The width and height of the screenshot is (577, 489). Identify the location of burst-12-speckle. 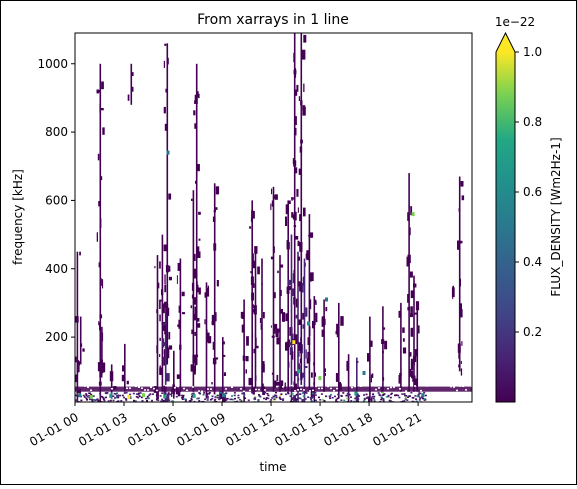
(179, 324).